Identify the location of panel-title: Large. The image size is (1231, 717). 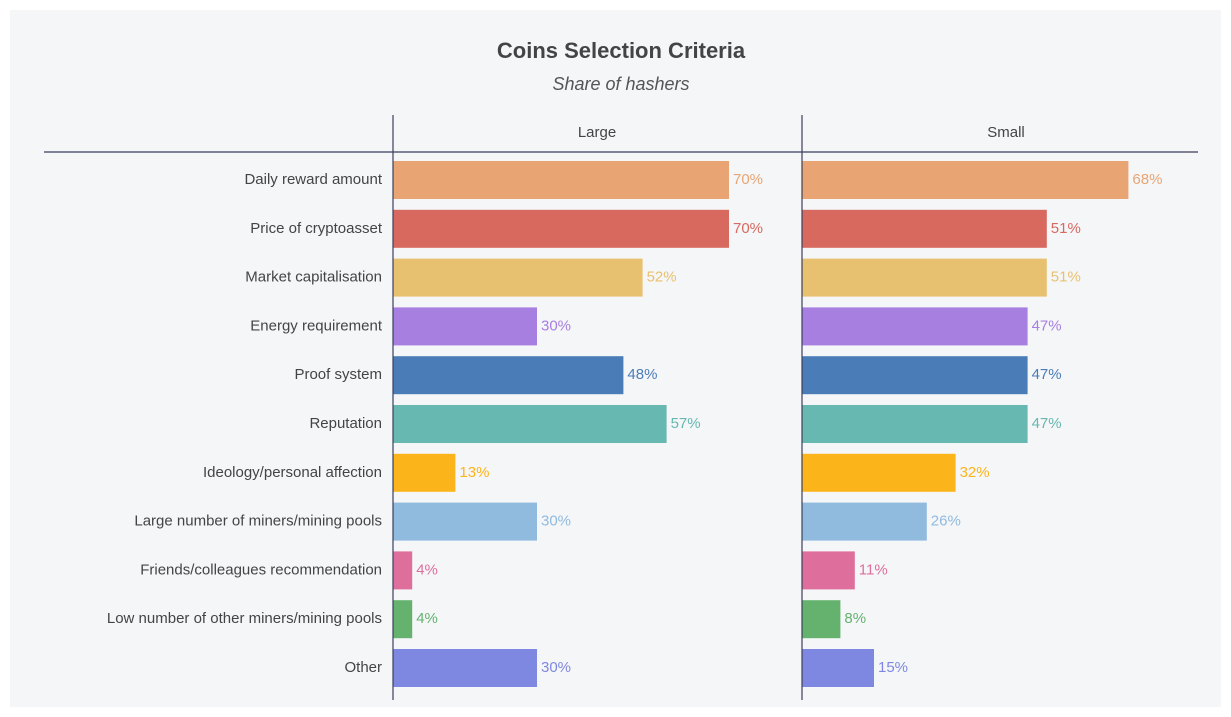
(597, 132).